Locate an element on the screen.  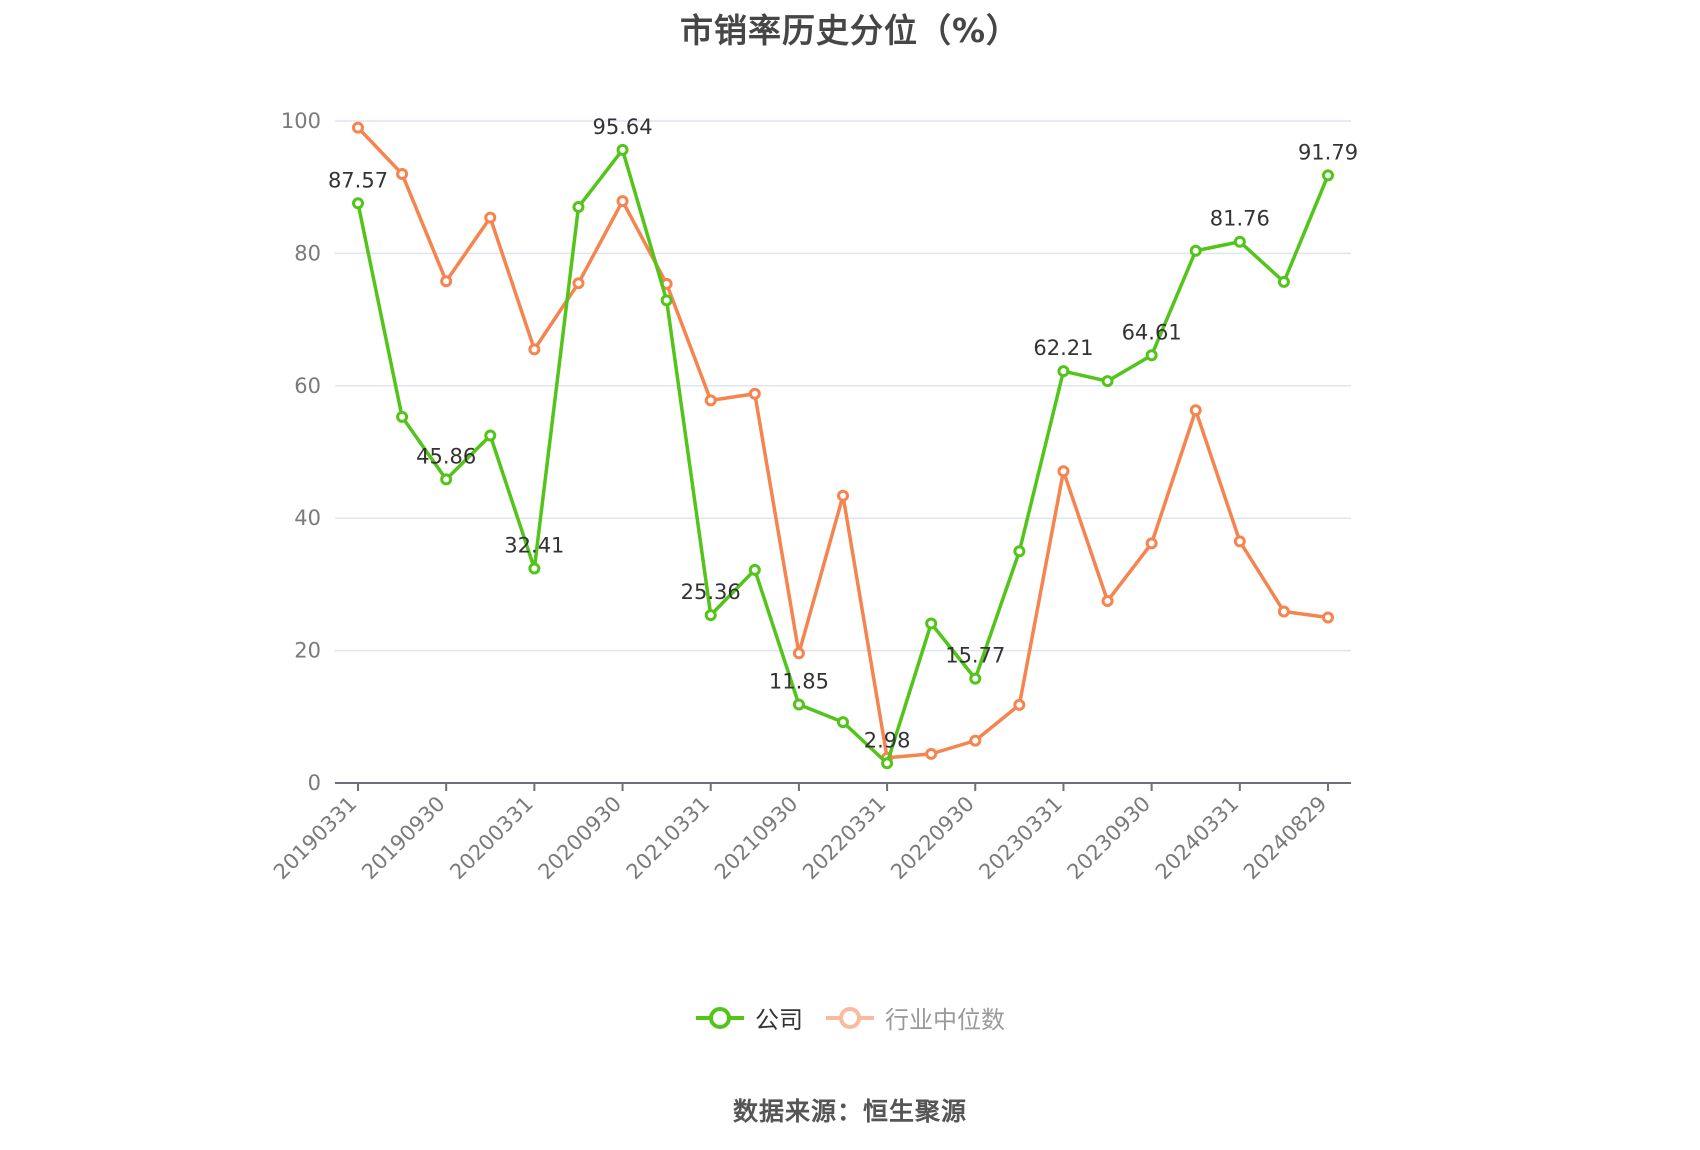
y-axis: 0 20 40 60 80 100 is located at coordinates (301, 452).